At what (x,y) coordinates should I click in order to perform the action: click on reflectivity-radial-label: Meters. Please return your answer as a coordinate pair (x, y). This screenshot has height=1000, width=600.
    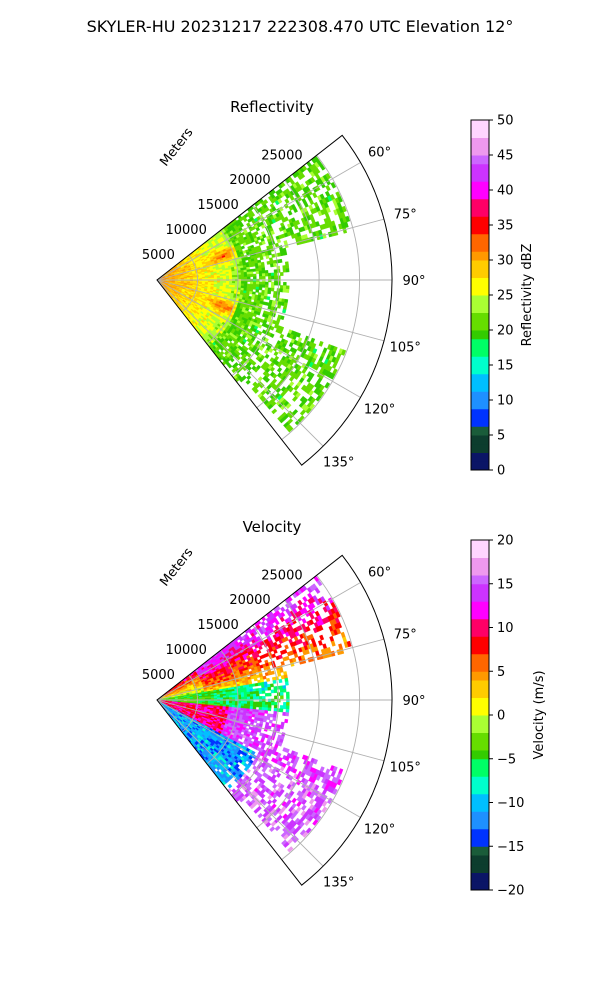
    Looking at the image, I should click on (176, 147).